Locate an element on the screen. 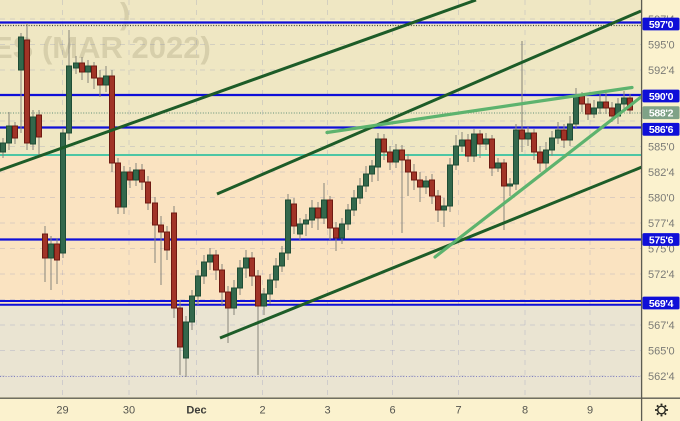 Image resolution: width=680 pixels, height=421 pixels. svg-text: 582'4 is located at coordinates (661, 173).